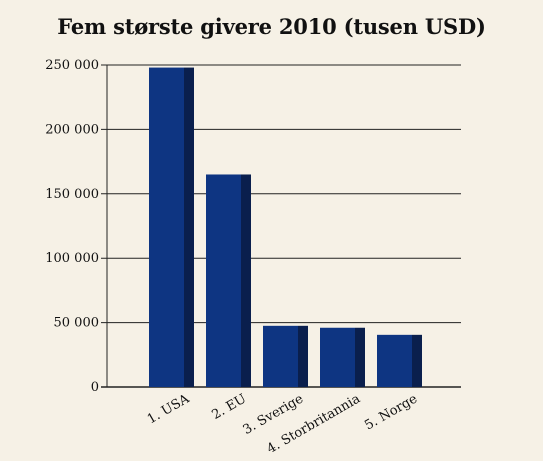 This screenshot has height=461, width=543. I want to click on bar-2-side, so click(246, 280).